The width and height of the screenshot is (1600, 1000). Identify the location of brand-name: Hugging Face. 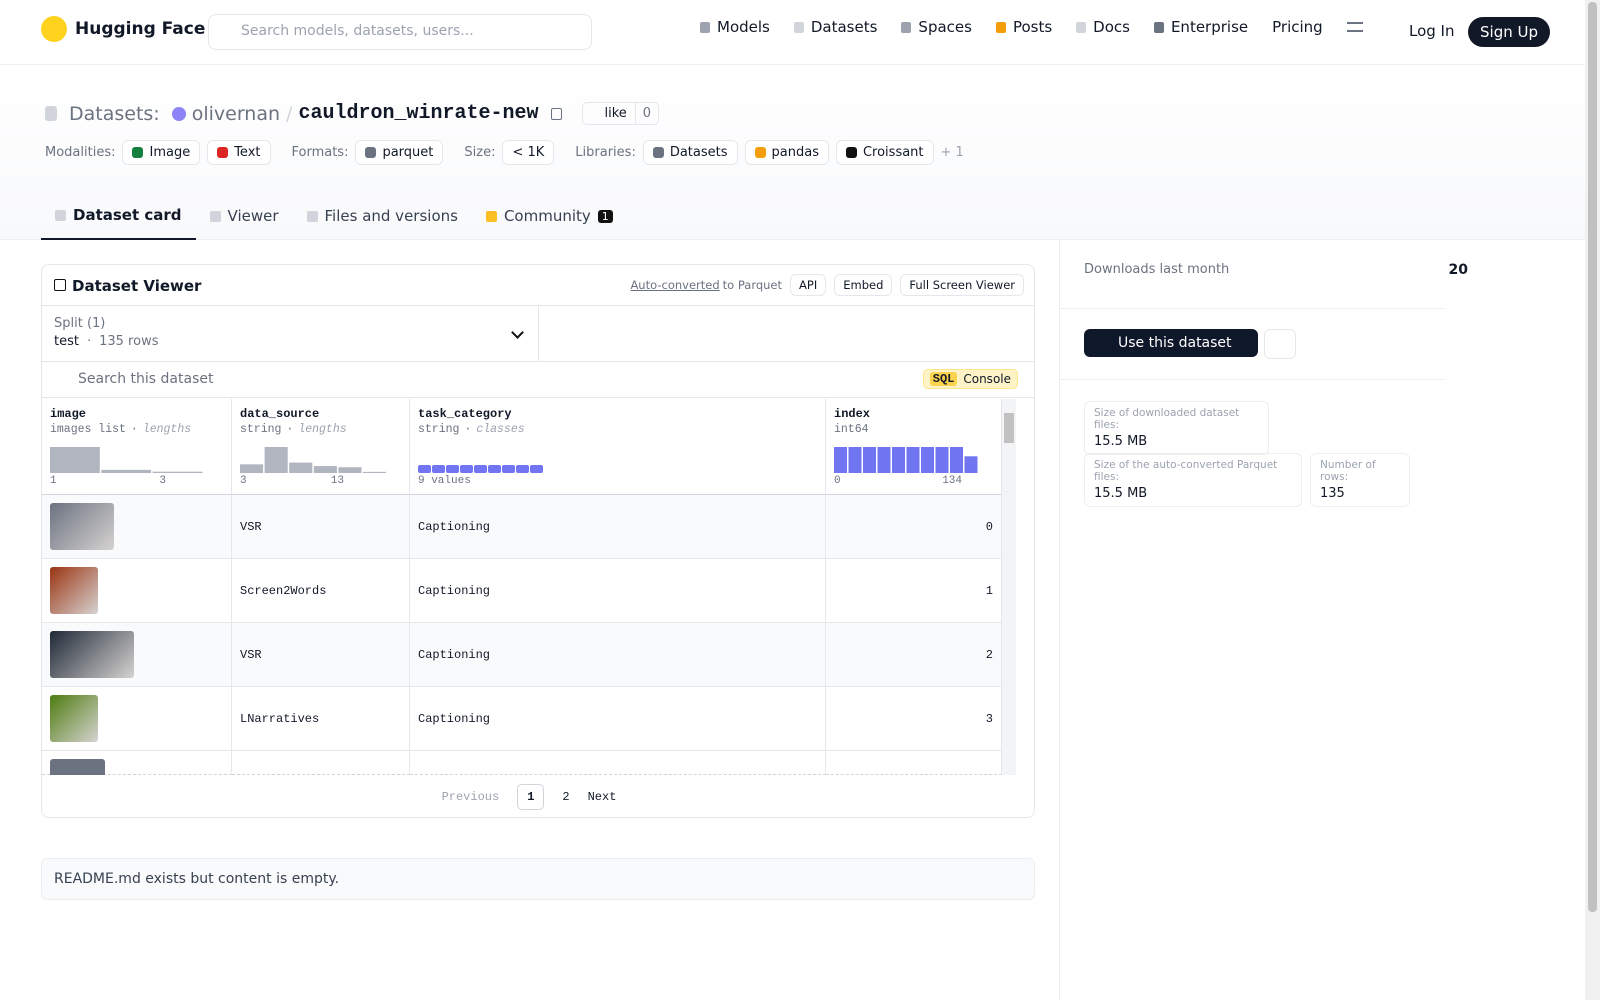
(140, 29).